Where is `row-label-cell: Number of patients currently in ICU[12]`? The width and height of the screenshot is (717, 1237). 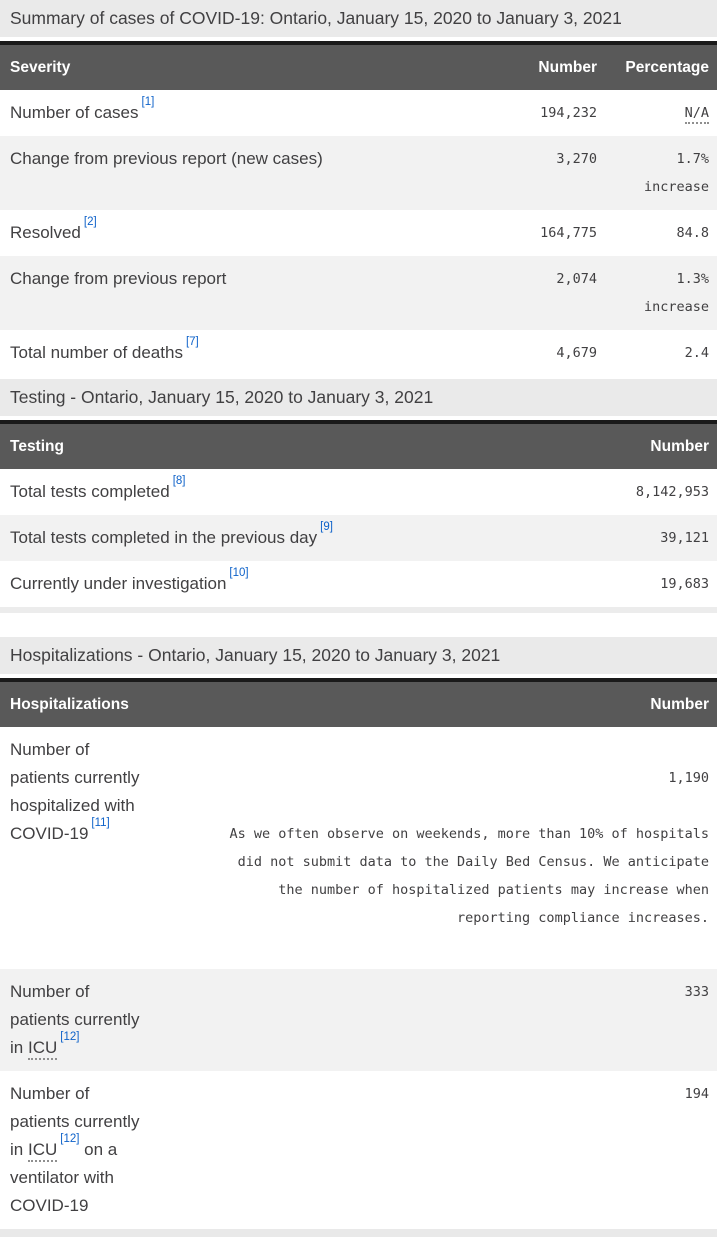
row-label-cell: Number of patients currently in ICU[12] is located at coordinates (100, 1020).